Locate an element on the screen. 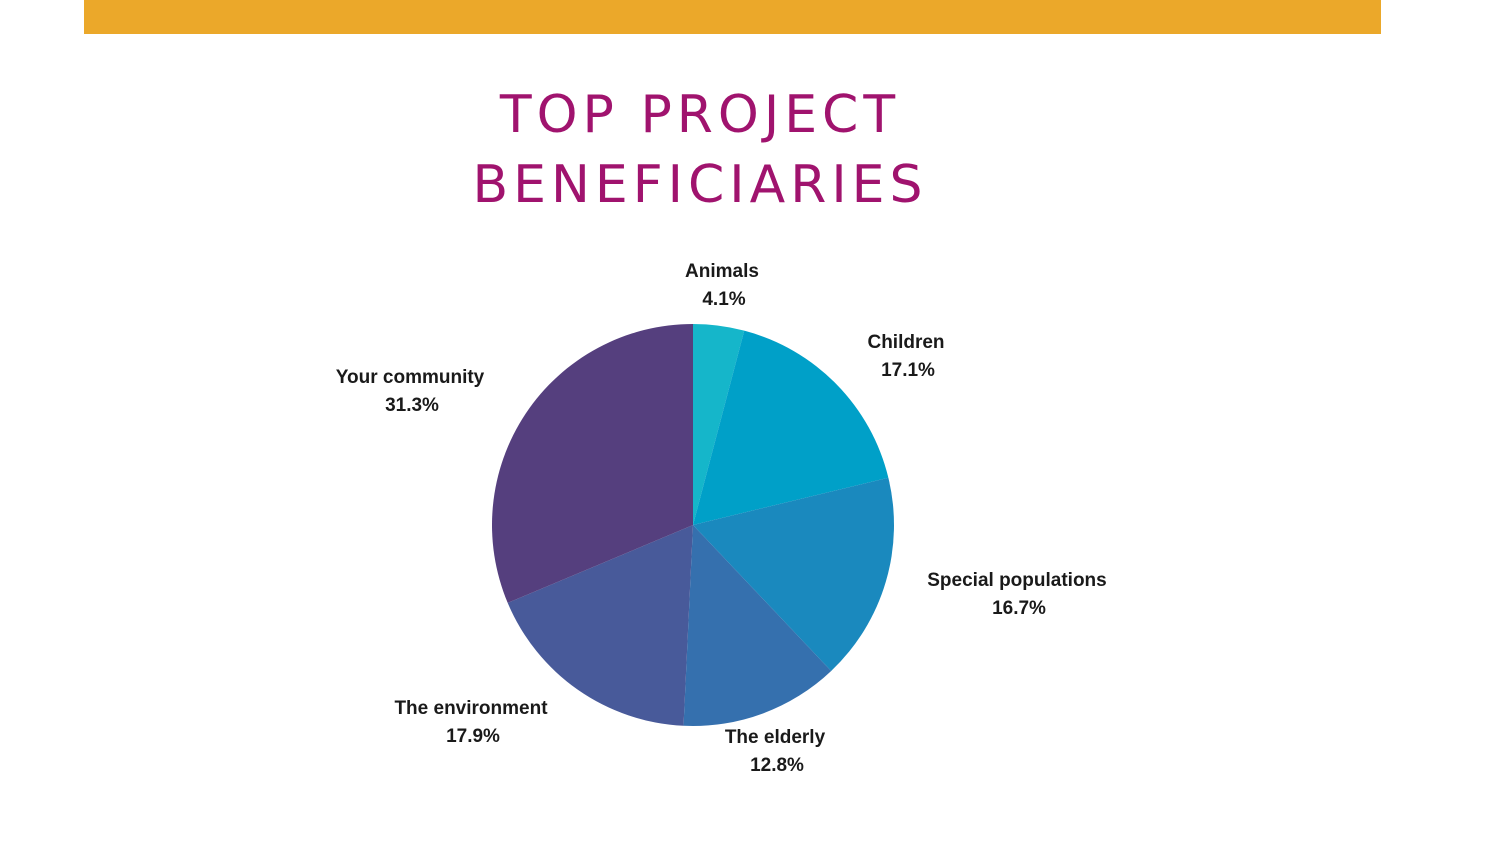 Image resolution: width=1500 pixels, height=843 pixels. pie-slice-animals is located at coordinates (719, 424).